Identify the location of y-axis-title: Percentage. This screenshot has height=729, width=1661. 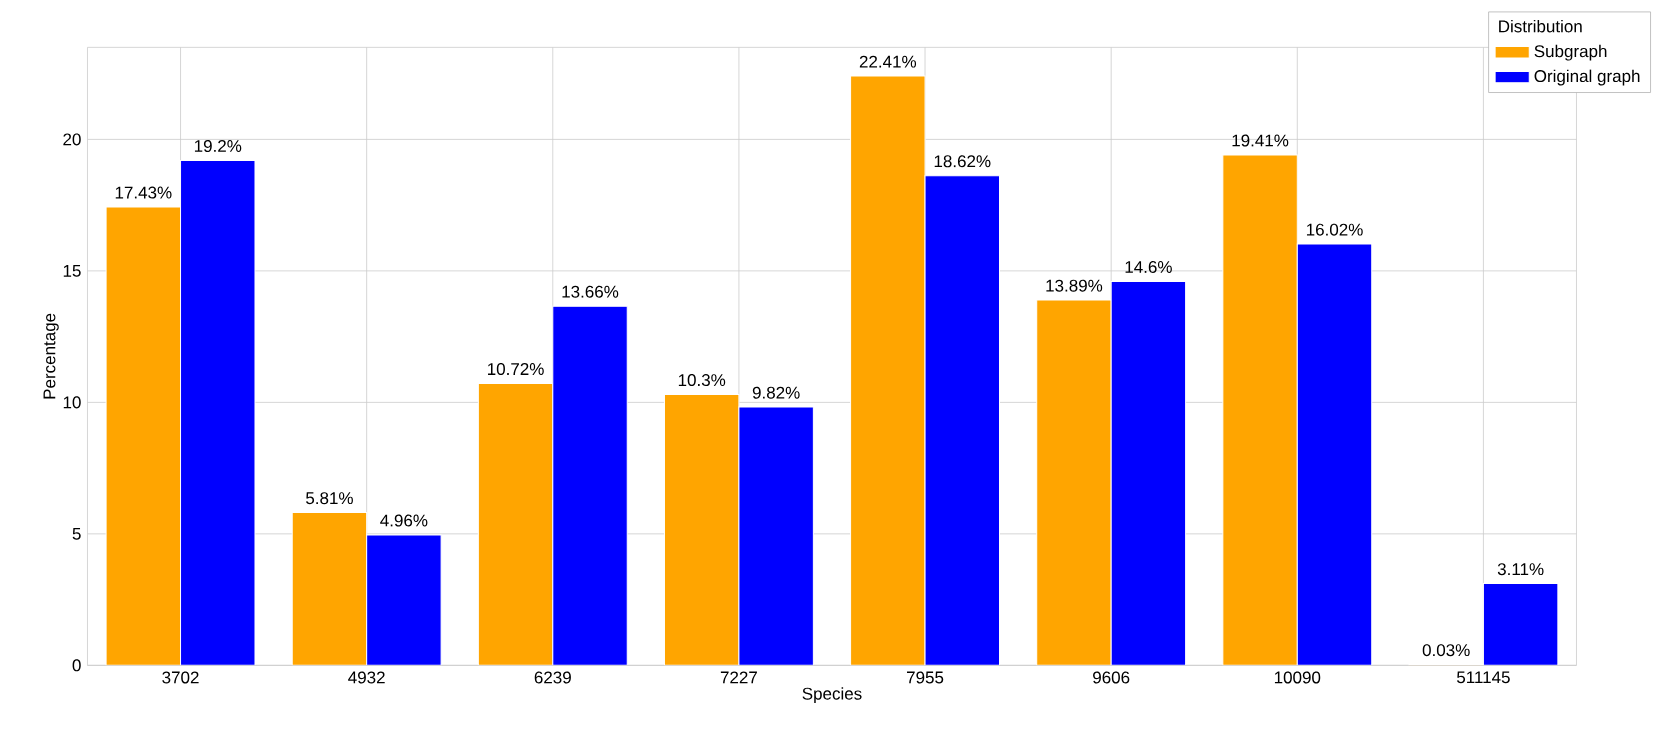
(51, 356).